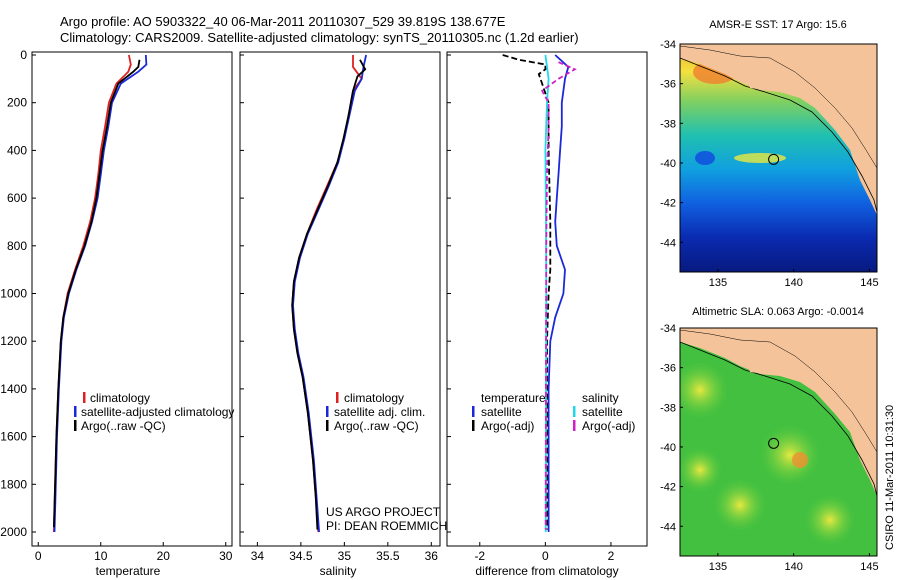 The image size is (900, 580). What do you see at coordinates (383, 512) in the screenshot?
I see `project-annotation: US ARGO PROJECT` at bounding box center [383, 512].